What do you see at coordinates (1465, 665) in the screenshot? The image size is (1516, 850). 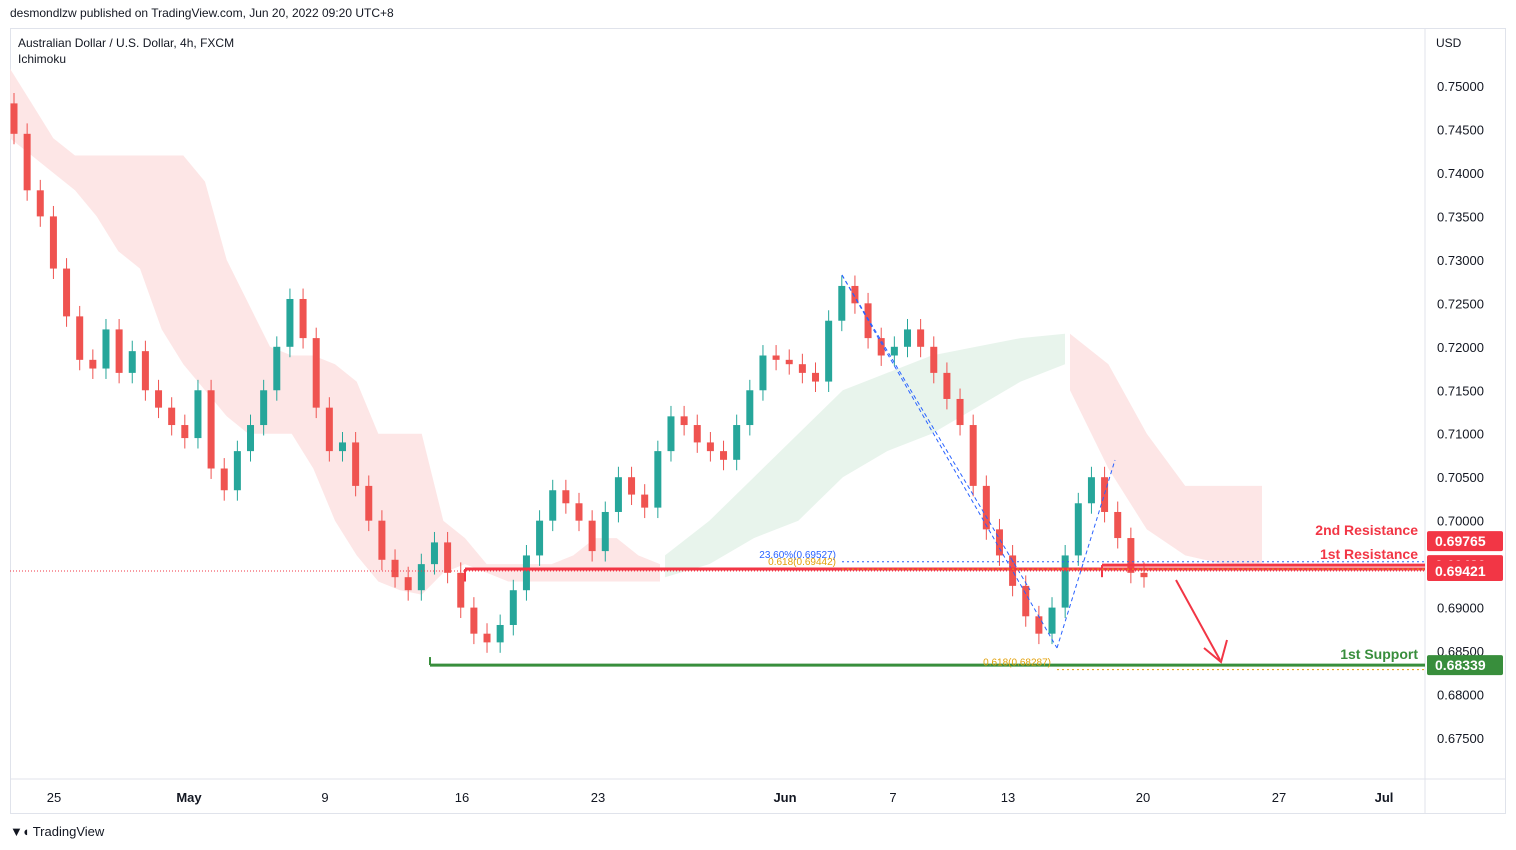 I see `support-price-badge` at bounding box center [1465, 665].